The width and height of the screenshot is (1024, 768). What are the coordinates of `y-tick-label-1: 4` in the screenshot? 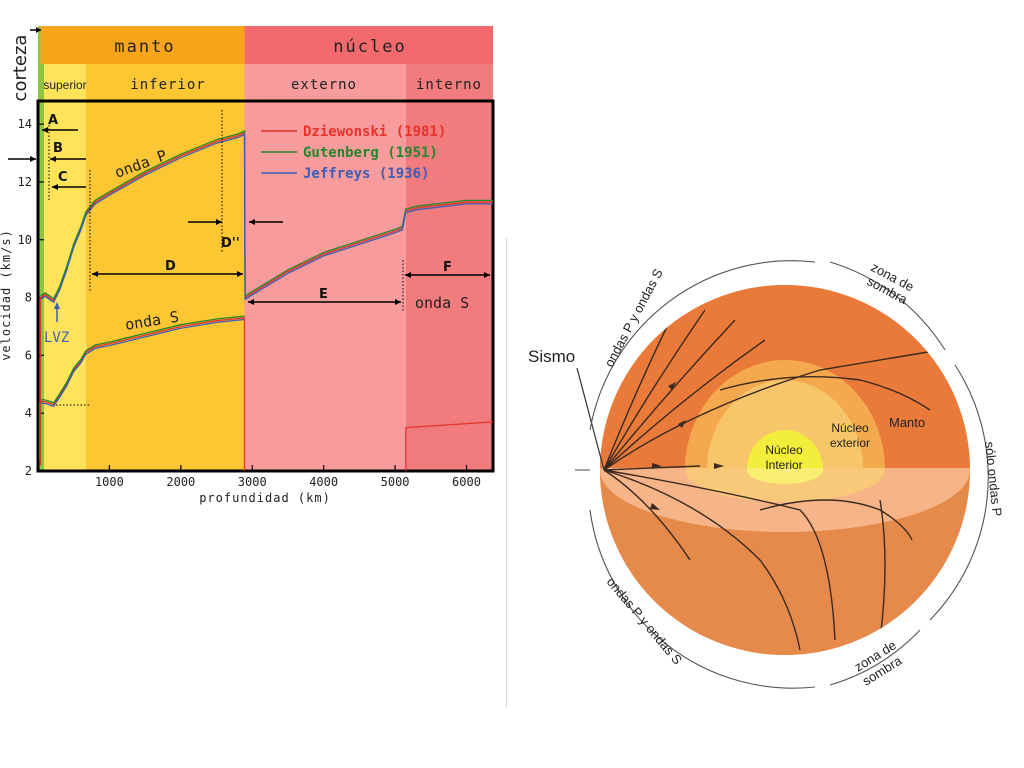 It's located at (28, 413).